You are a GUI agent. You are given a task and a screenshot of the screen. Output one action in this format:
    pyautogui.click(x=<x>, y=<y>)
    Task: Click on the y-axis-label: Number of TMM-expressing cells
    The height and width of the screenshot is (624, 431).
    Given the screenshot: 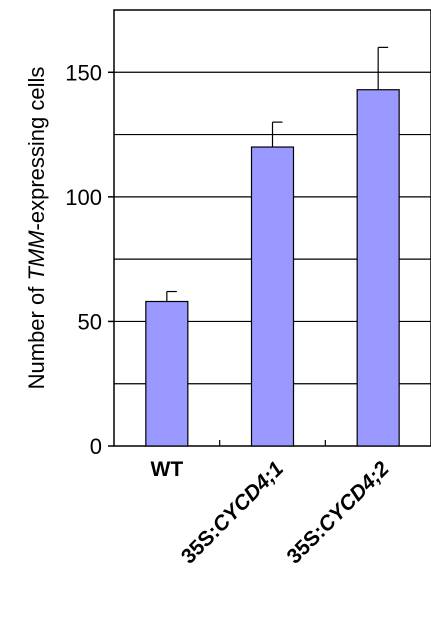 What is the action you would take?
    pyautogui.click(x=36, y=228)
    